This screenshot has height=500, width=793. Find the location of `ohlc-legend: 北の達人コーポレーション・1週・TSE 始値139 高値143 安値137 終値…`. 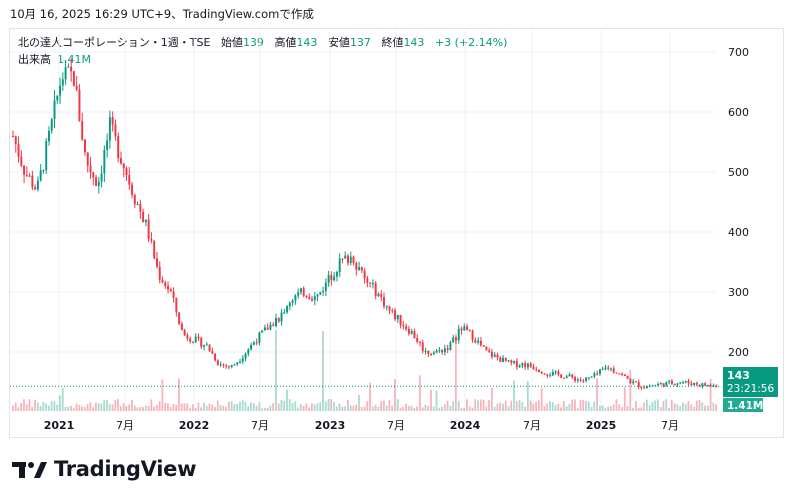

ohlc-legend: 北の達人コーポレーション・1週・TSE 始値139 高値143 安値137 終値… is located at coordinates (262, 42).